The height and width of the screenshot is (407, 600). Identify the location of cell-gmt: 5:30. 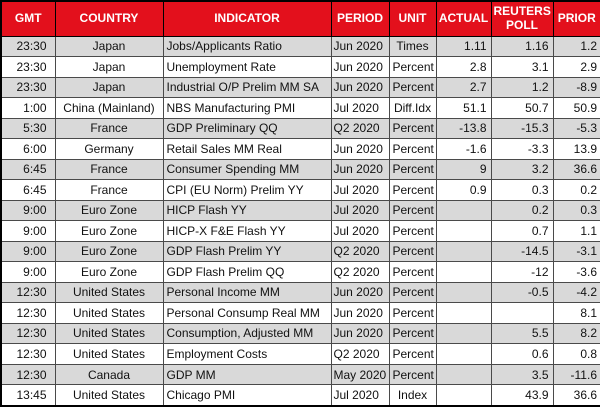
(28, 128).